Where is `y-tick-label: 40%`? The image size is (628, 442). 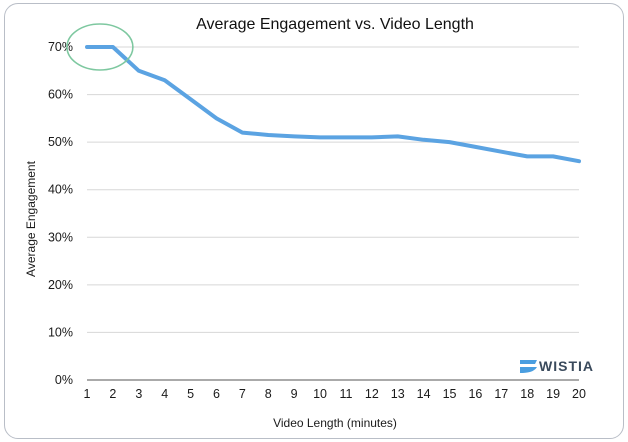 y-tick-label: 40% is located at coordinates (60, 190).